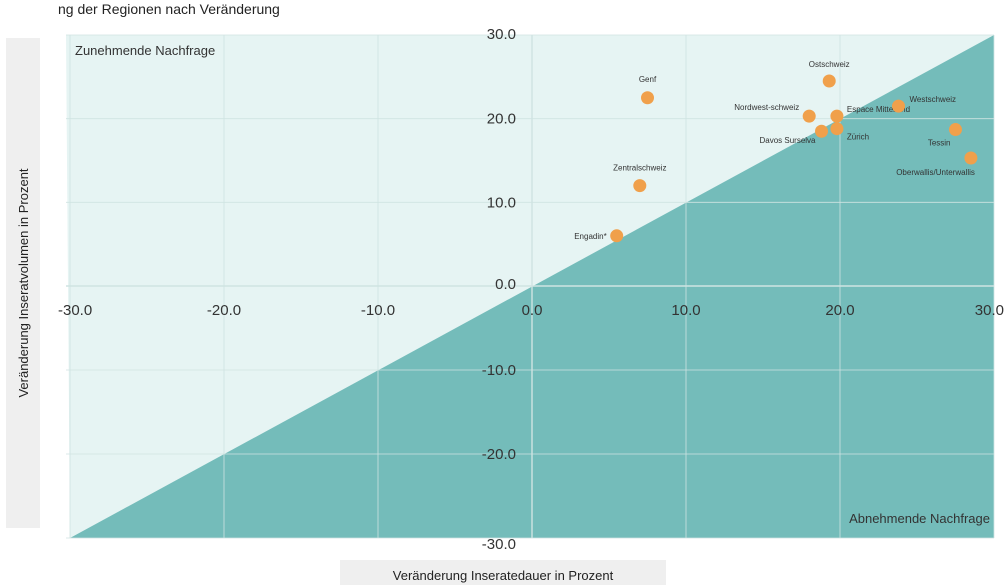 The image size is (1006, 585). What do you see at coordinates (829, 64) in the screenshot?
I see `data-point-label: Ostschweiz` at bounding box center [829, 64].